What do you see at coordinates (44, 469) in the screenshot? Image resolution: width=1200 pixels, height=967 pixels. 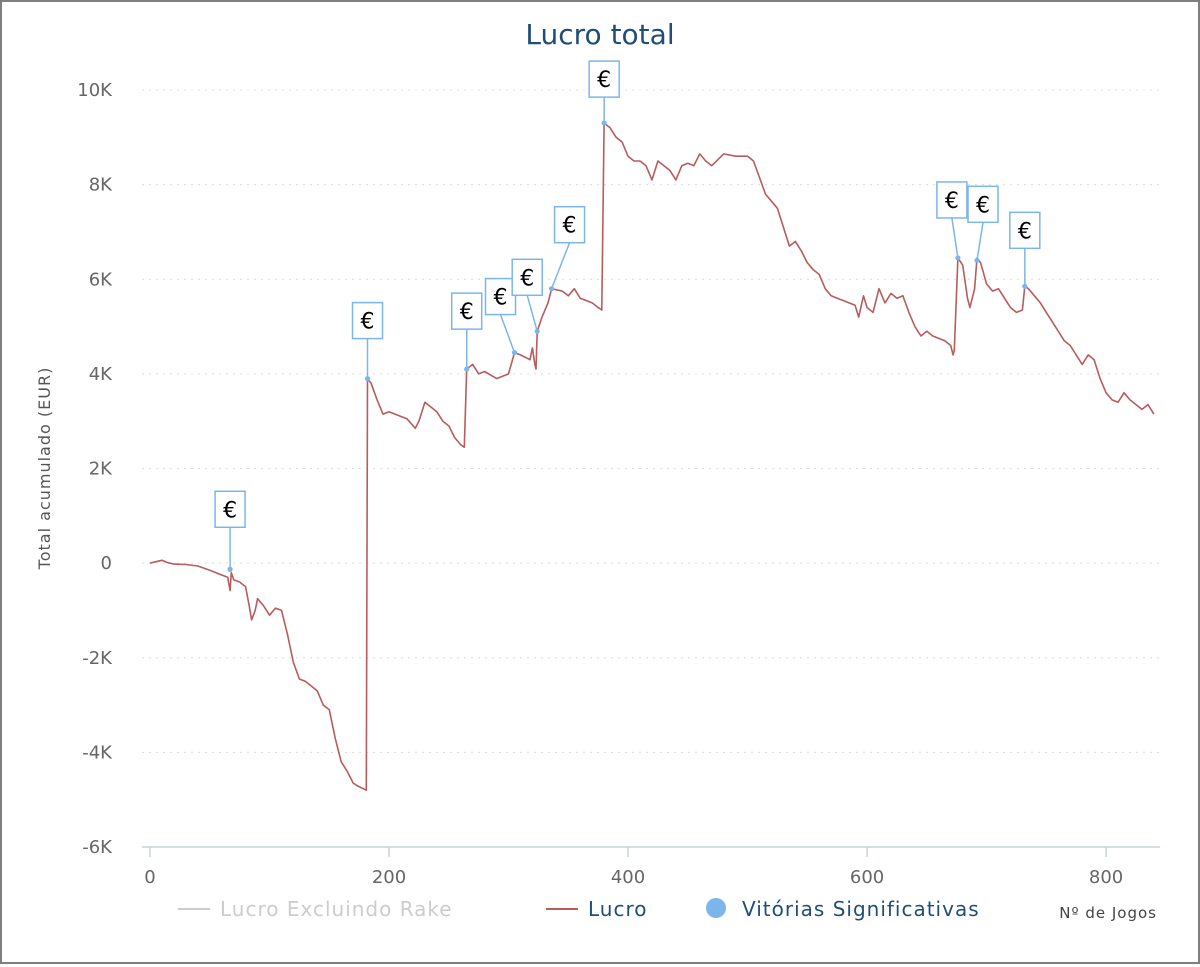 I see `y-axis-label: Total acumulado (EUR)` at bounding box center [44, 469].